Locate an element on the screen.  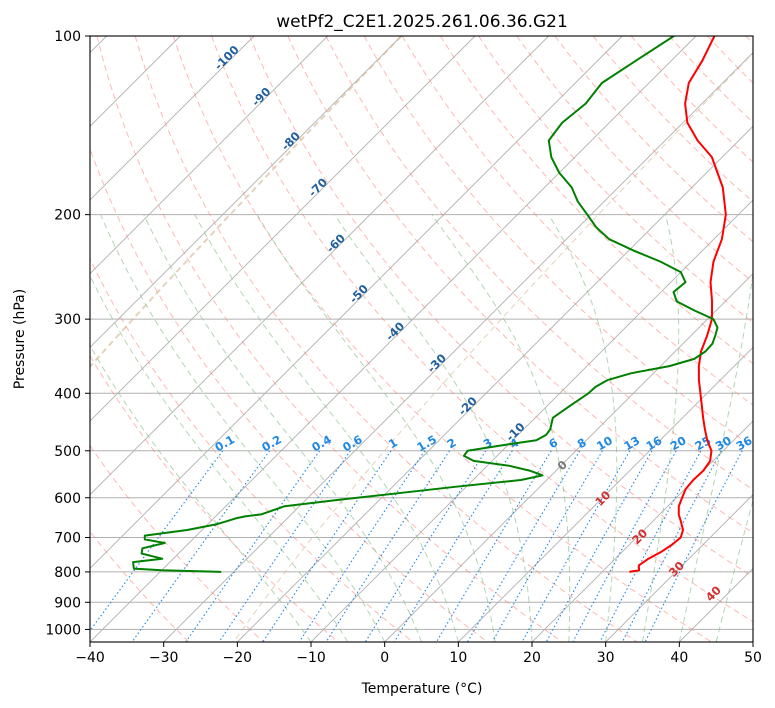
x-tick-label: −20 is located at coordinates (238, 658).